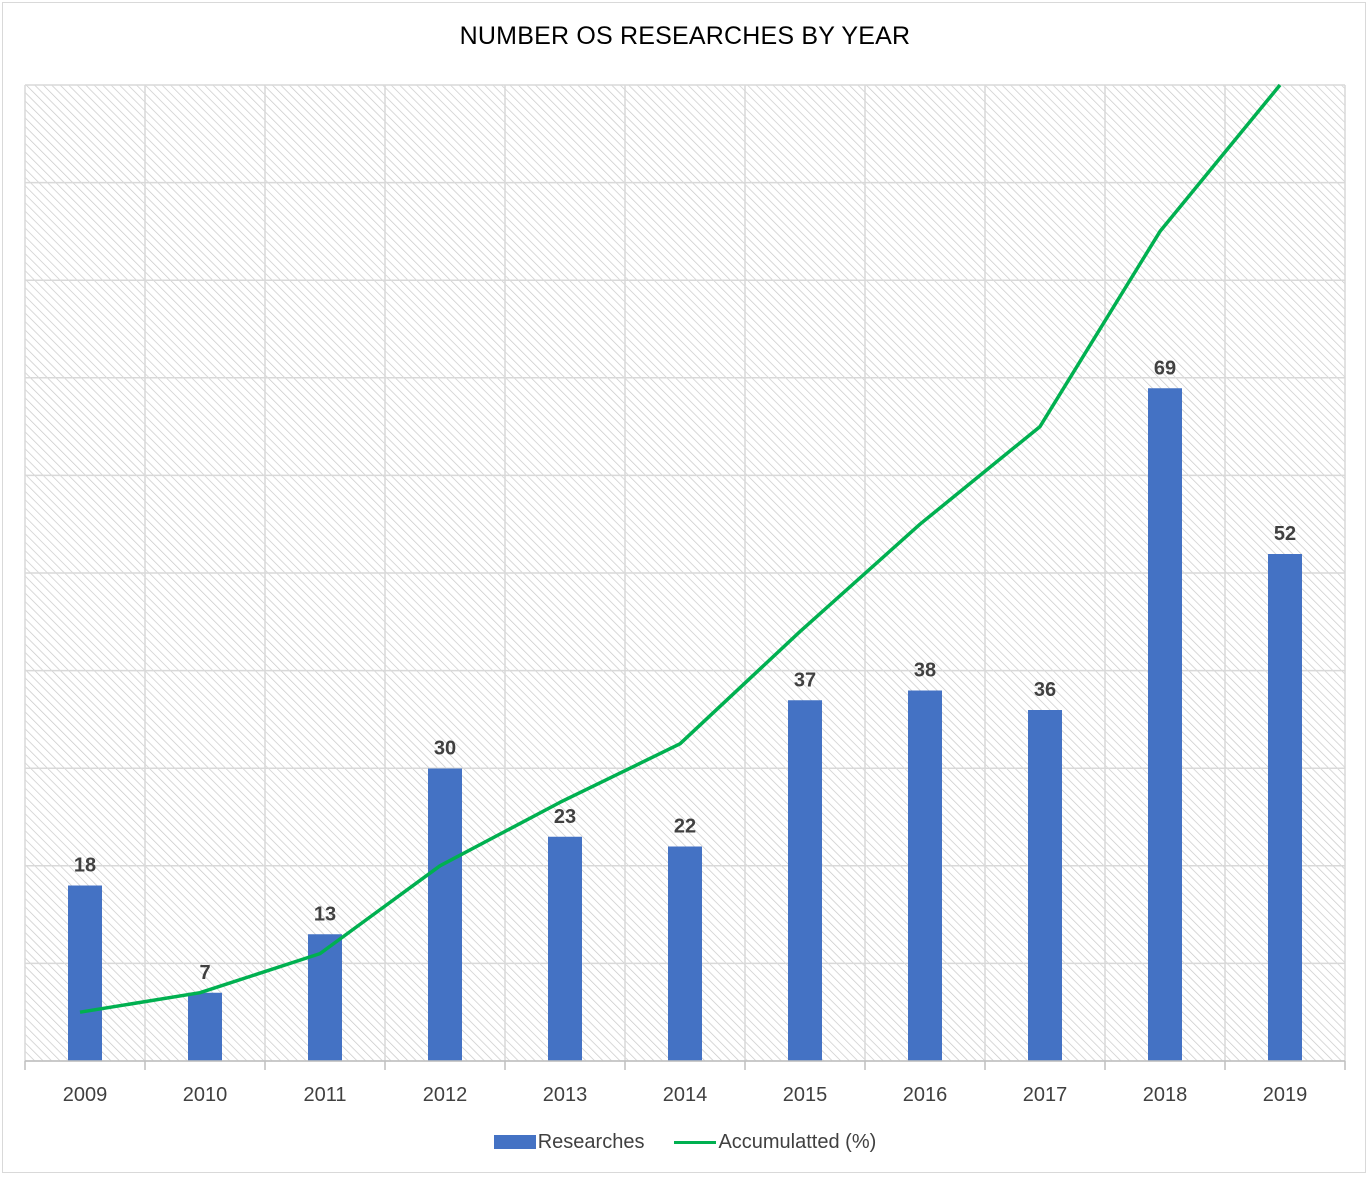  Describe the element at coordinates (805, 1095) in the screenshot. I see `x-tick-label: 2015` at that location.